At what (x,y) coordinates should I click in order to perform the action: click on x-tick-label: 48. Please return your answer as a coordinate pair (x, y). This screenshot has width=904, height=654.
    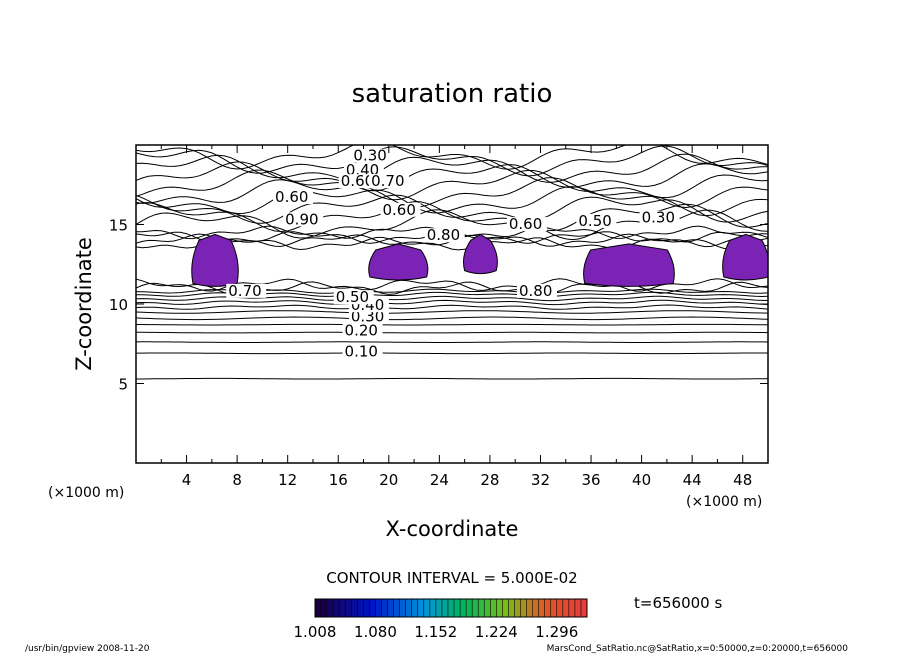
    Looking at the image, I should click on (742, 480).